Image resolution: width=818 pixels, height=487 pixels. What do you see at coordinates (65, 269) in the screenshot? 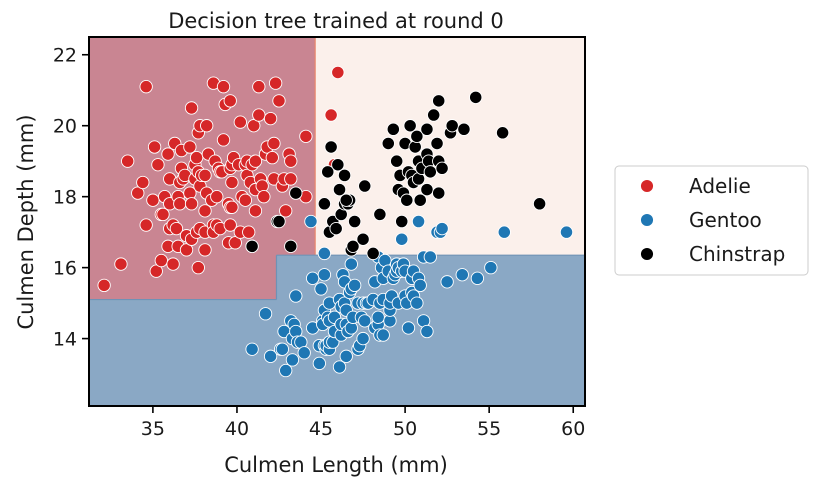
I see `y-tick-label: 16` at bounding box center [65, 269].